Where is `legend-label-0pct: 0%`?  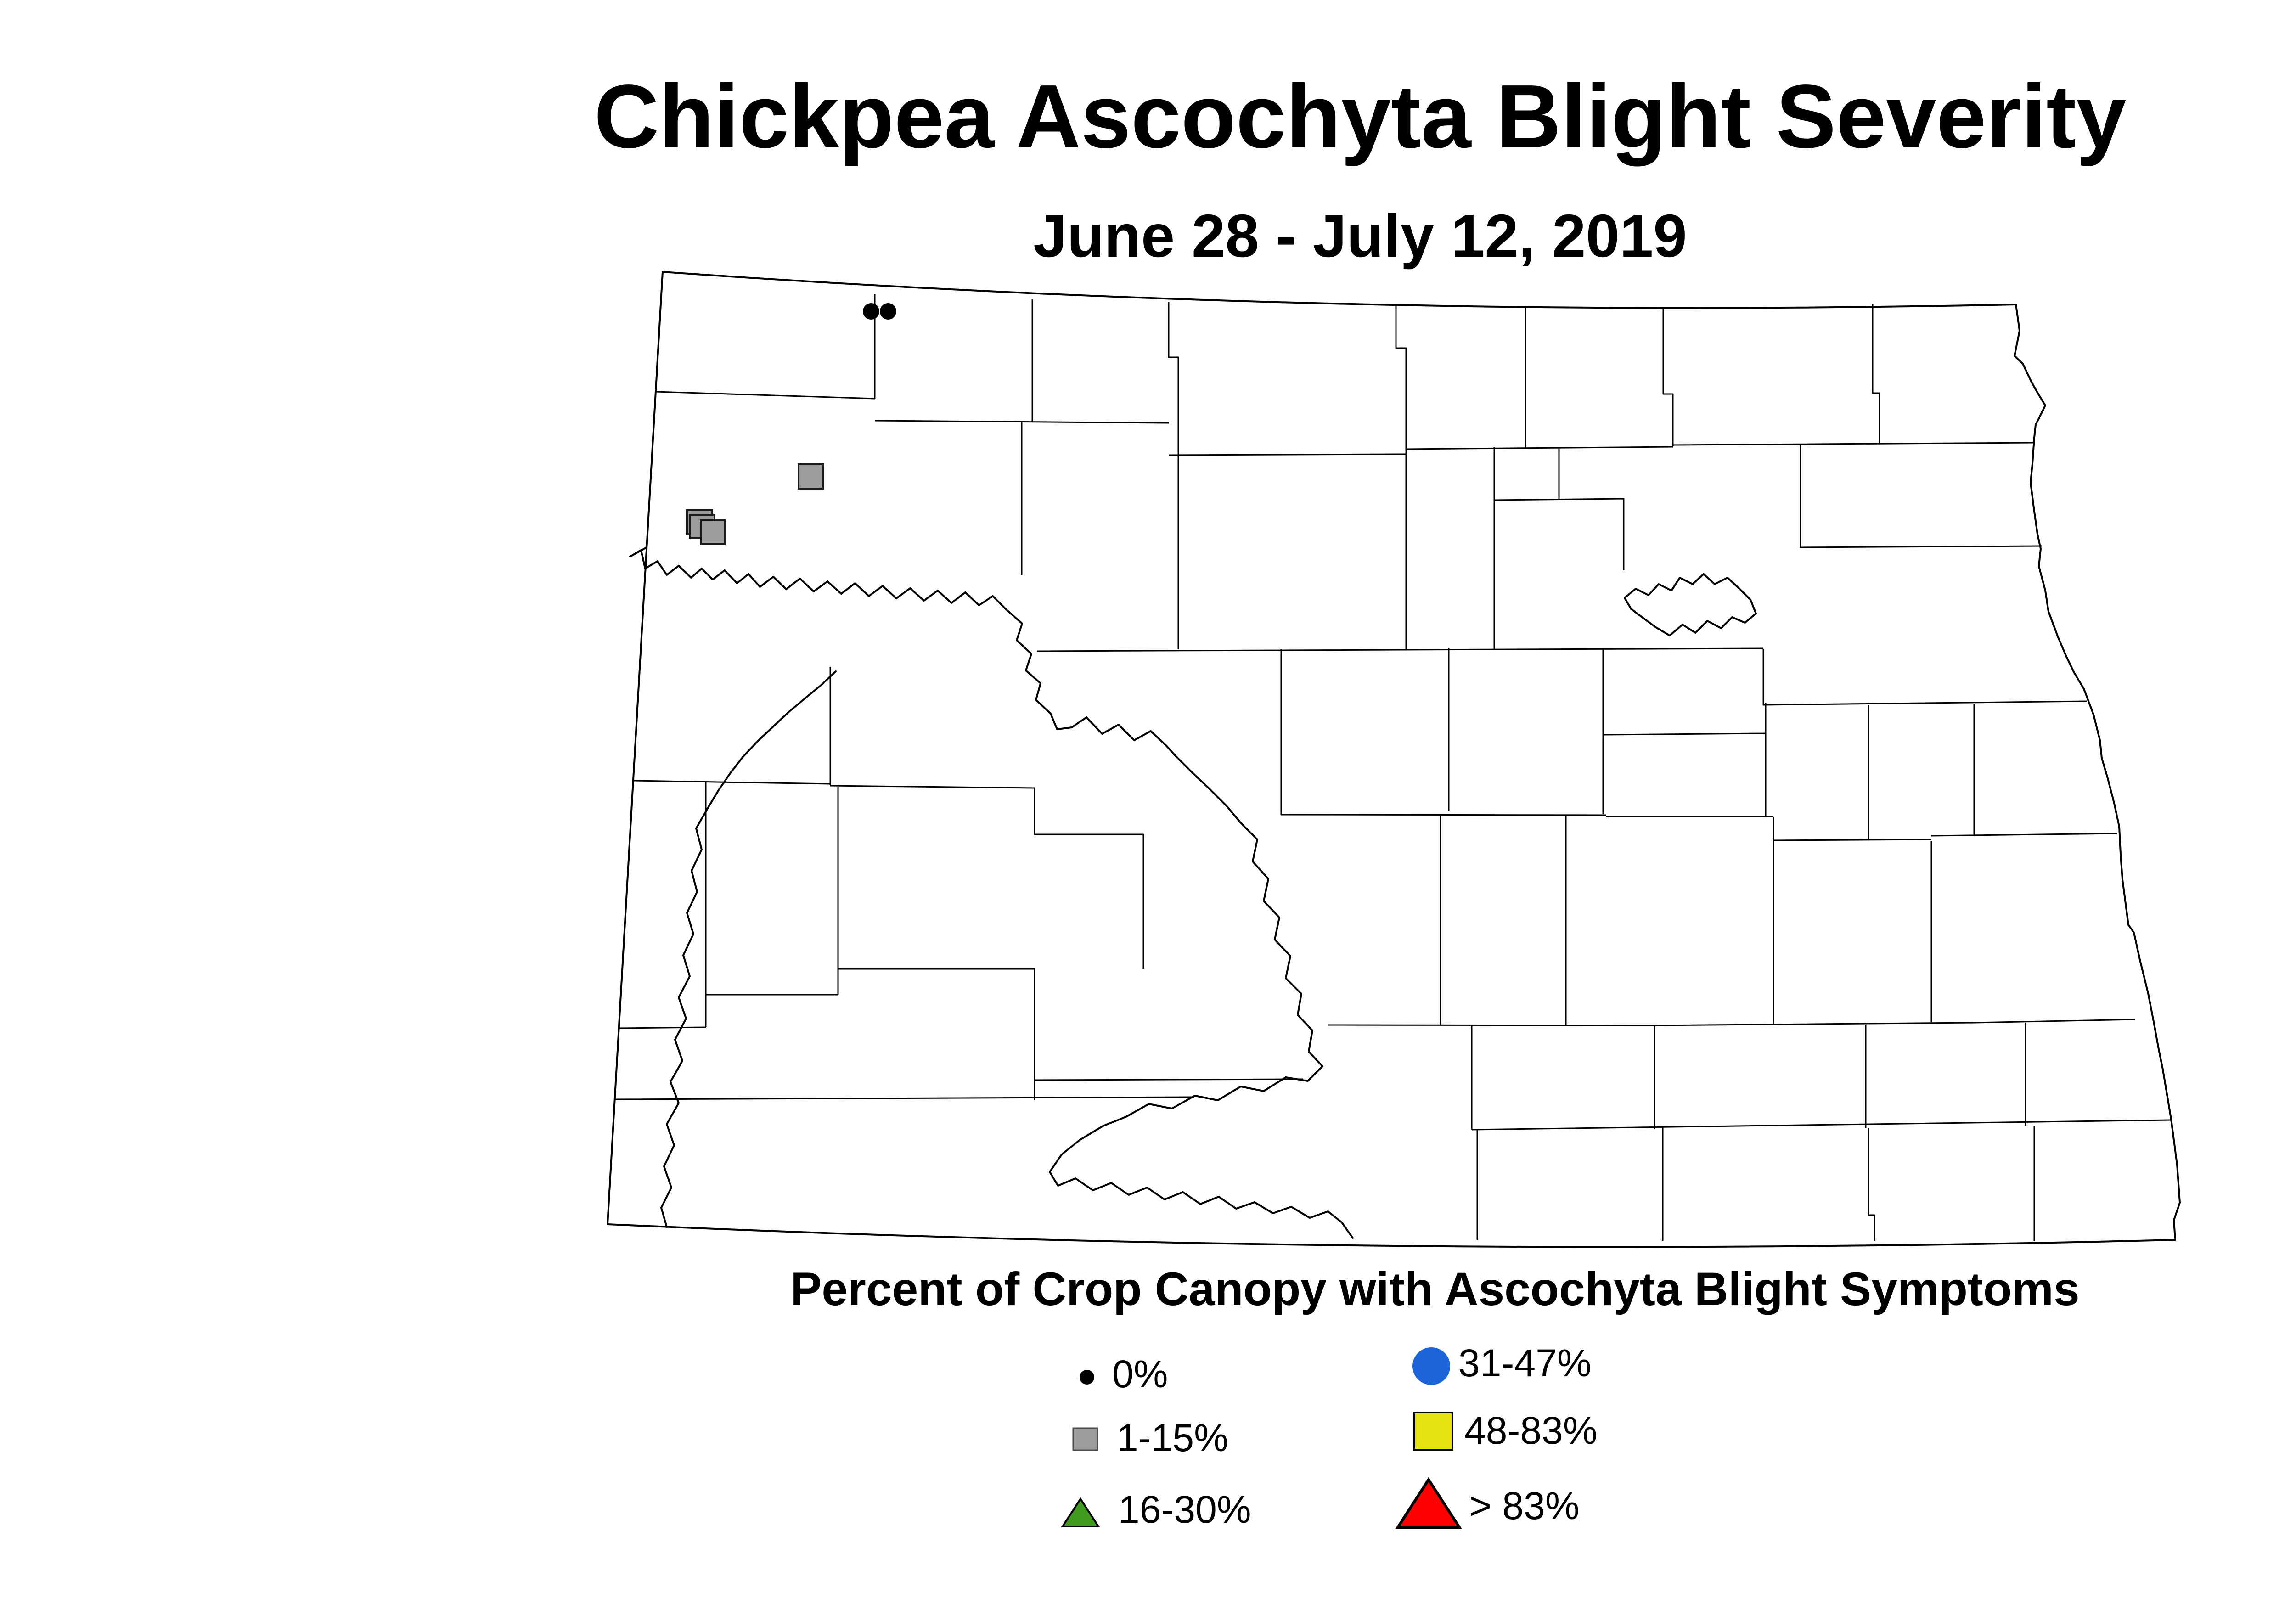
legend-label-0pct: 0% is located at coordinates (1140, 1374).